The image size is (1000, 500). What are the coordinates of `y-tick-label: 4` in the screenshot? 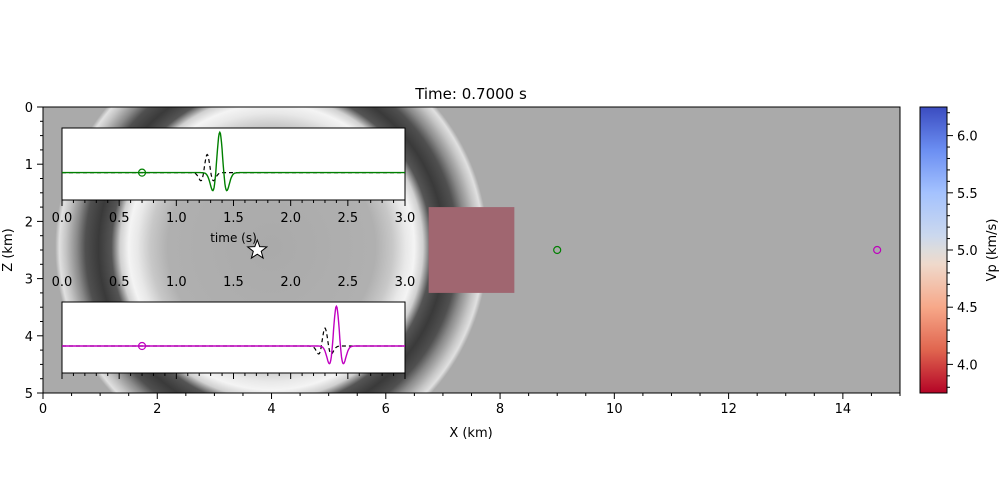 It's located at (29, 337).